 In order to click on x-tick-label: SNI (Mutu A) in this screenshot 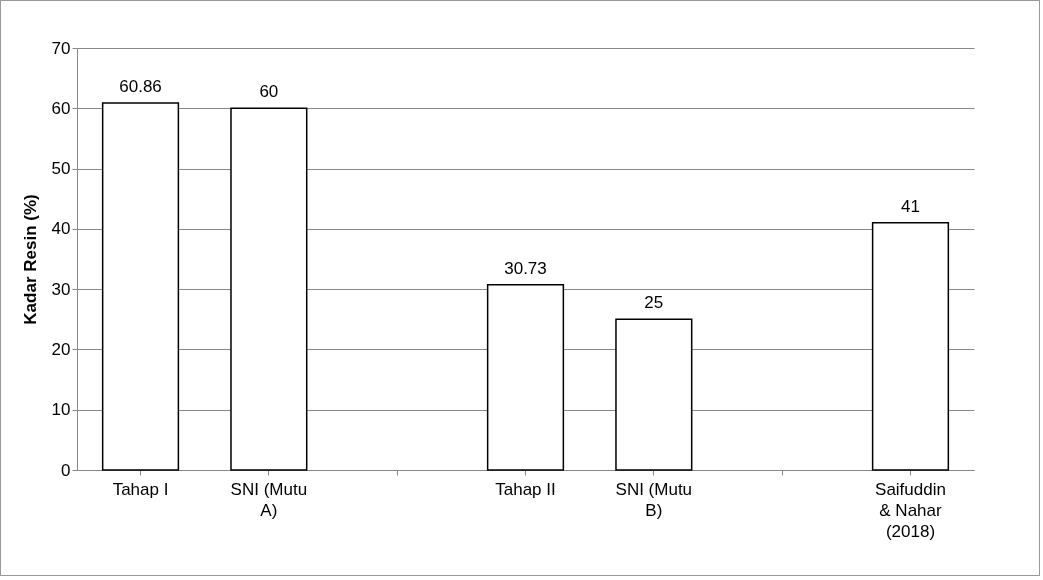, I will do `click(269, 499)`.